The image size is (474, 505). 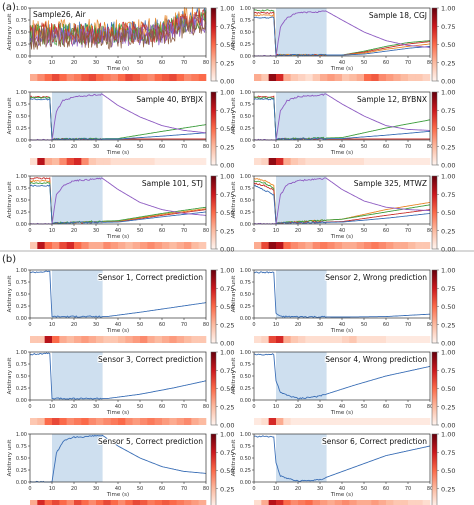 I want to click on y-tick-label: 0.50, so click(x=245, y=459).